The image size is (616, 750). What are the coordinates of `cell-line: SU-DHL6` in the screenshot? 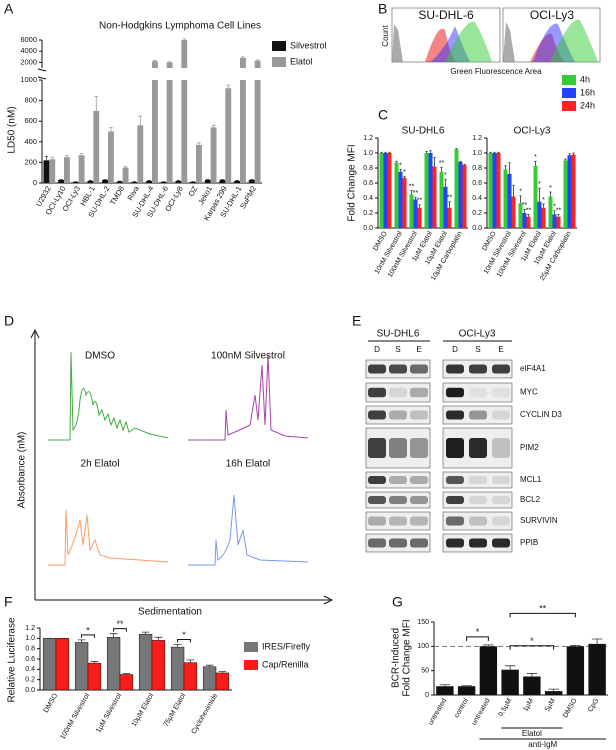 It's located at (398, 334).